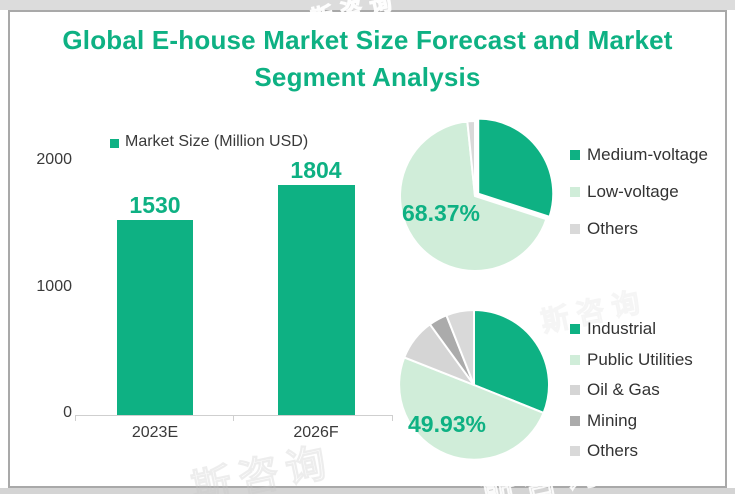 This screenshot has width=735, height=494. I want to click on bar-2026f, so click(316, 300).